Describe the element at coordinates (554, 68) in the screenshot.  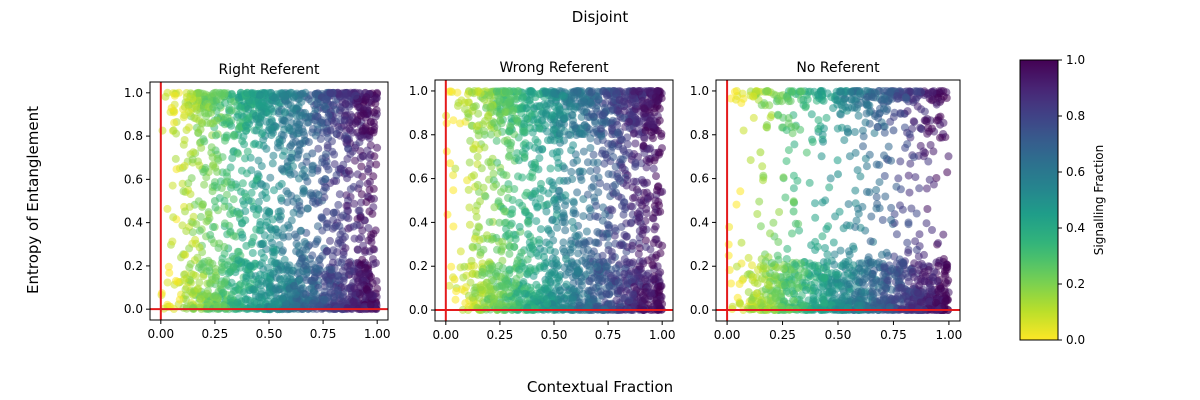
I see `panel-title: Wrong Referent` at that location.